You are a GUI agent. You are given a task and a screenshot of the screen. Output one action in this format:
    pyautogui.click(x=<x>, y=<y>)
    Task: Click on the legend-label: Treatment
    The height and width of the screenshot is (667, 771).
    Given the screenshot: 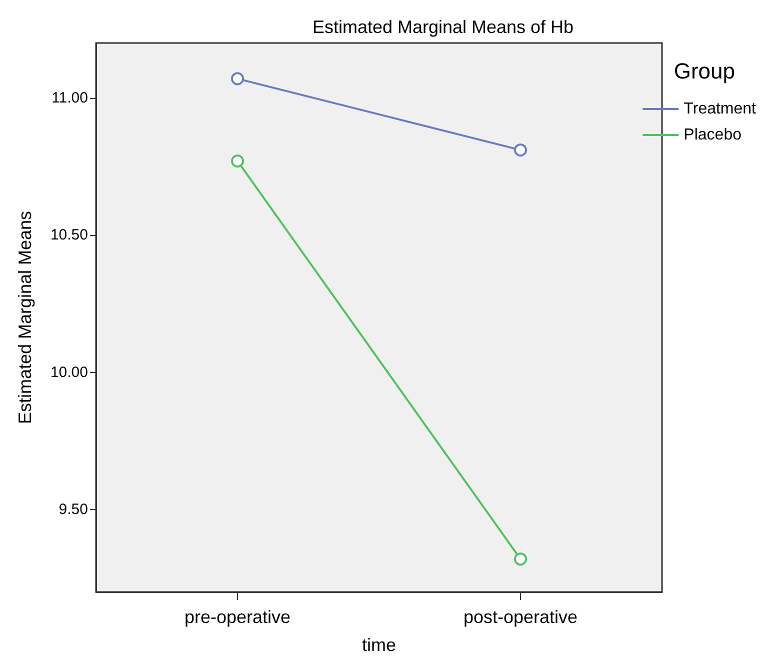 What is the action you would take?
    pyautogui.click(x=720, y=109)
    